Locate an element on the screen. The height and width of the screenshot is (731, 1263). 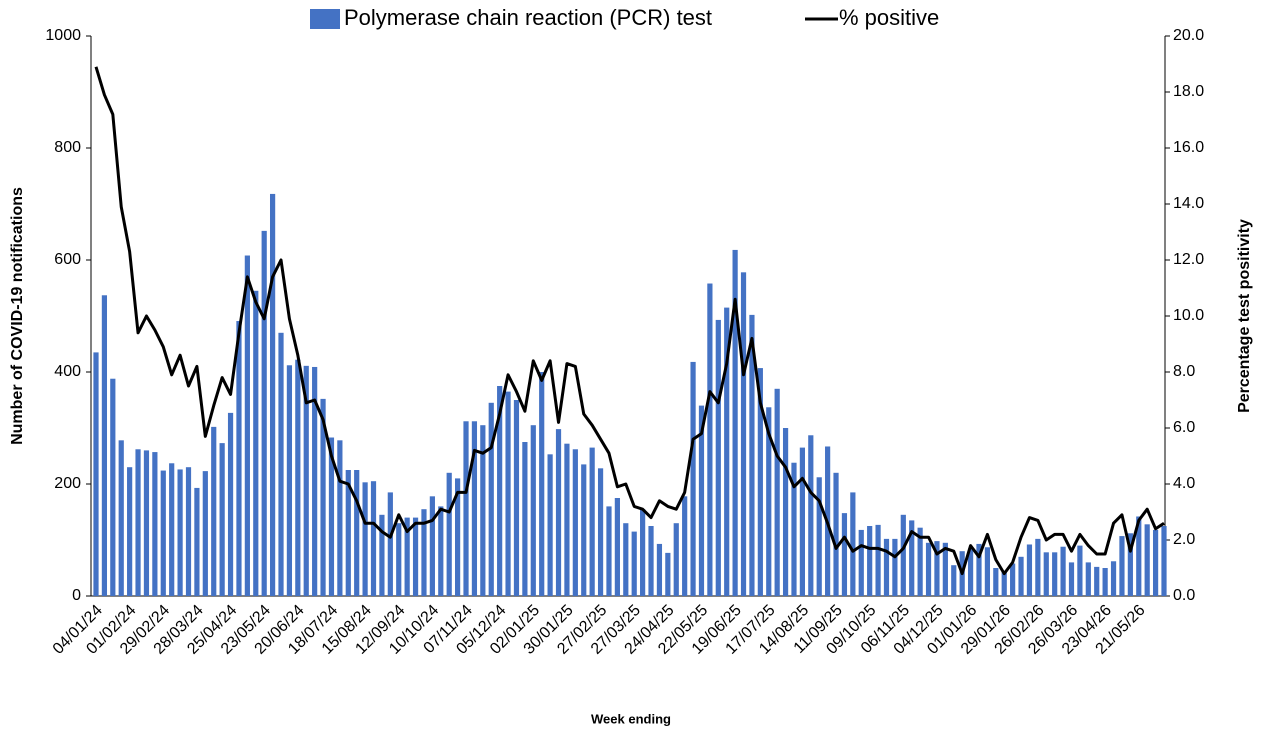
y2-tick-label: 12.0 is located at coordinates (1188, 259).